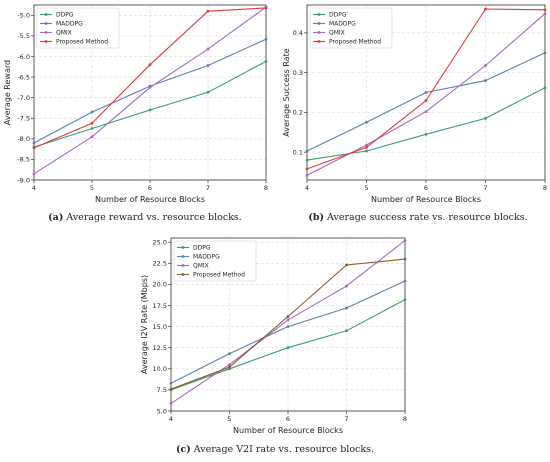 This screenshot has height=462, width=550. What do you see at coordinates (23, 16) in the screenshot?
I see `y-tick-label: -5.0` at bounding box center [23, 16].